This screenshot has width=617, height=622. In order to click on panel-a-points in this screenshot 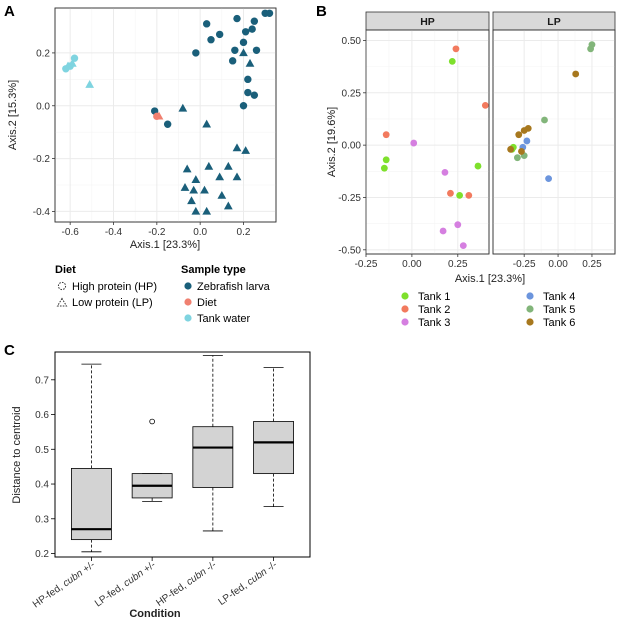, I will do `click(168, 112)`.